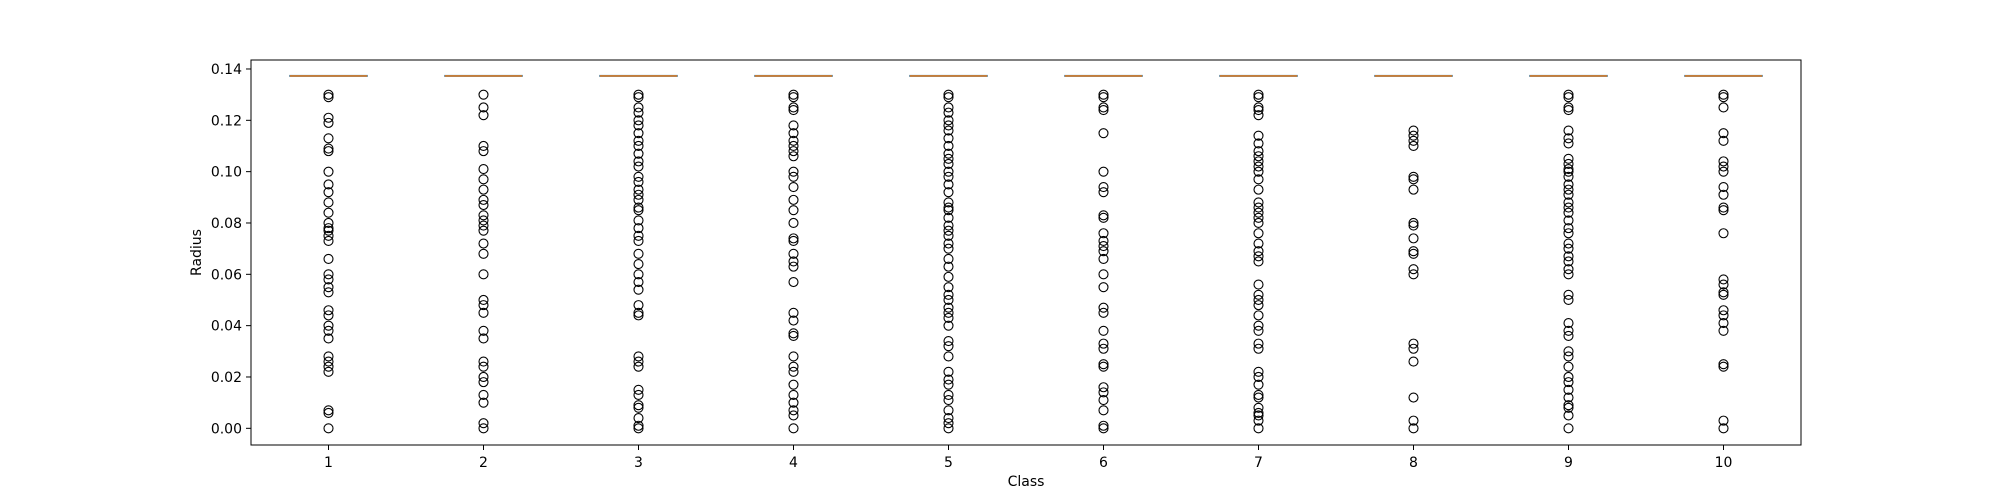  Describe the element at coordinates (1724, 463) in the screenshot. I see `x-tick-label: 10` at that location.